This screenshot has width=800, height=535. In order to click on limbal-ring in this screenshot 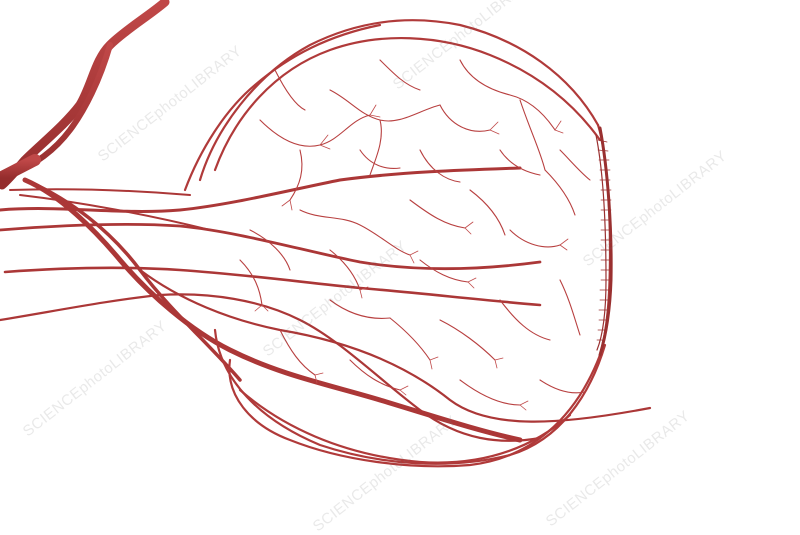, I will do `click(604, 241)`.